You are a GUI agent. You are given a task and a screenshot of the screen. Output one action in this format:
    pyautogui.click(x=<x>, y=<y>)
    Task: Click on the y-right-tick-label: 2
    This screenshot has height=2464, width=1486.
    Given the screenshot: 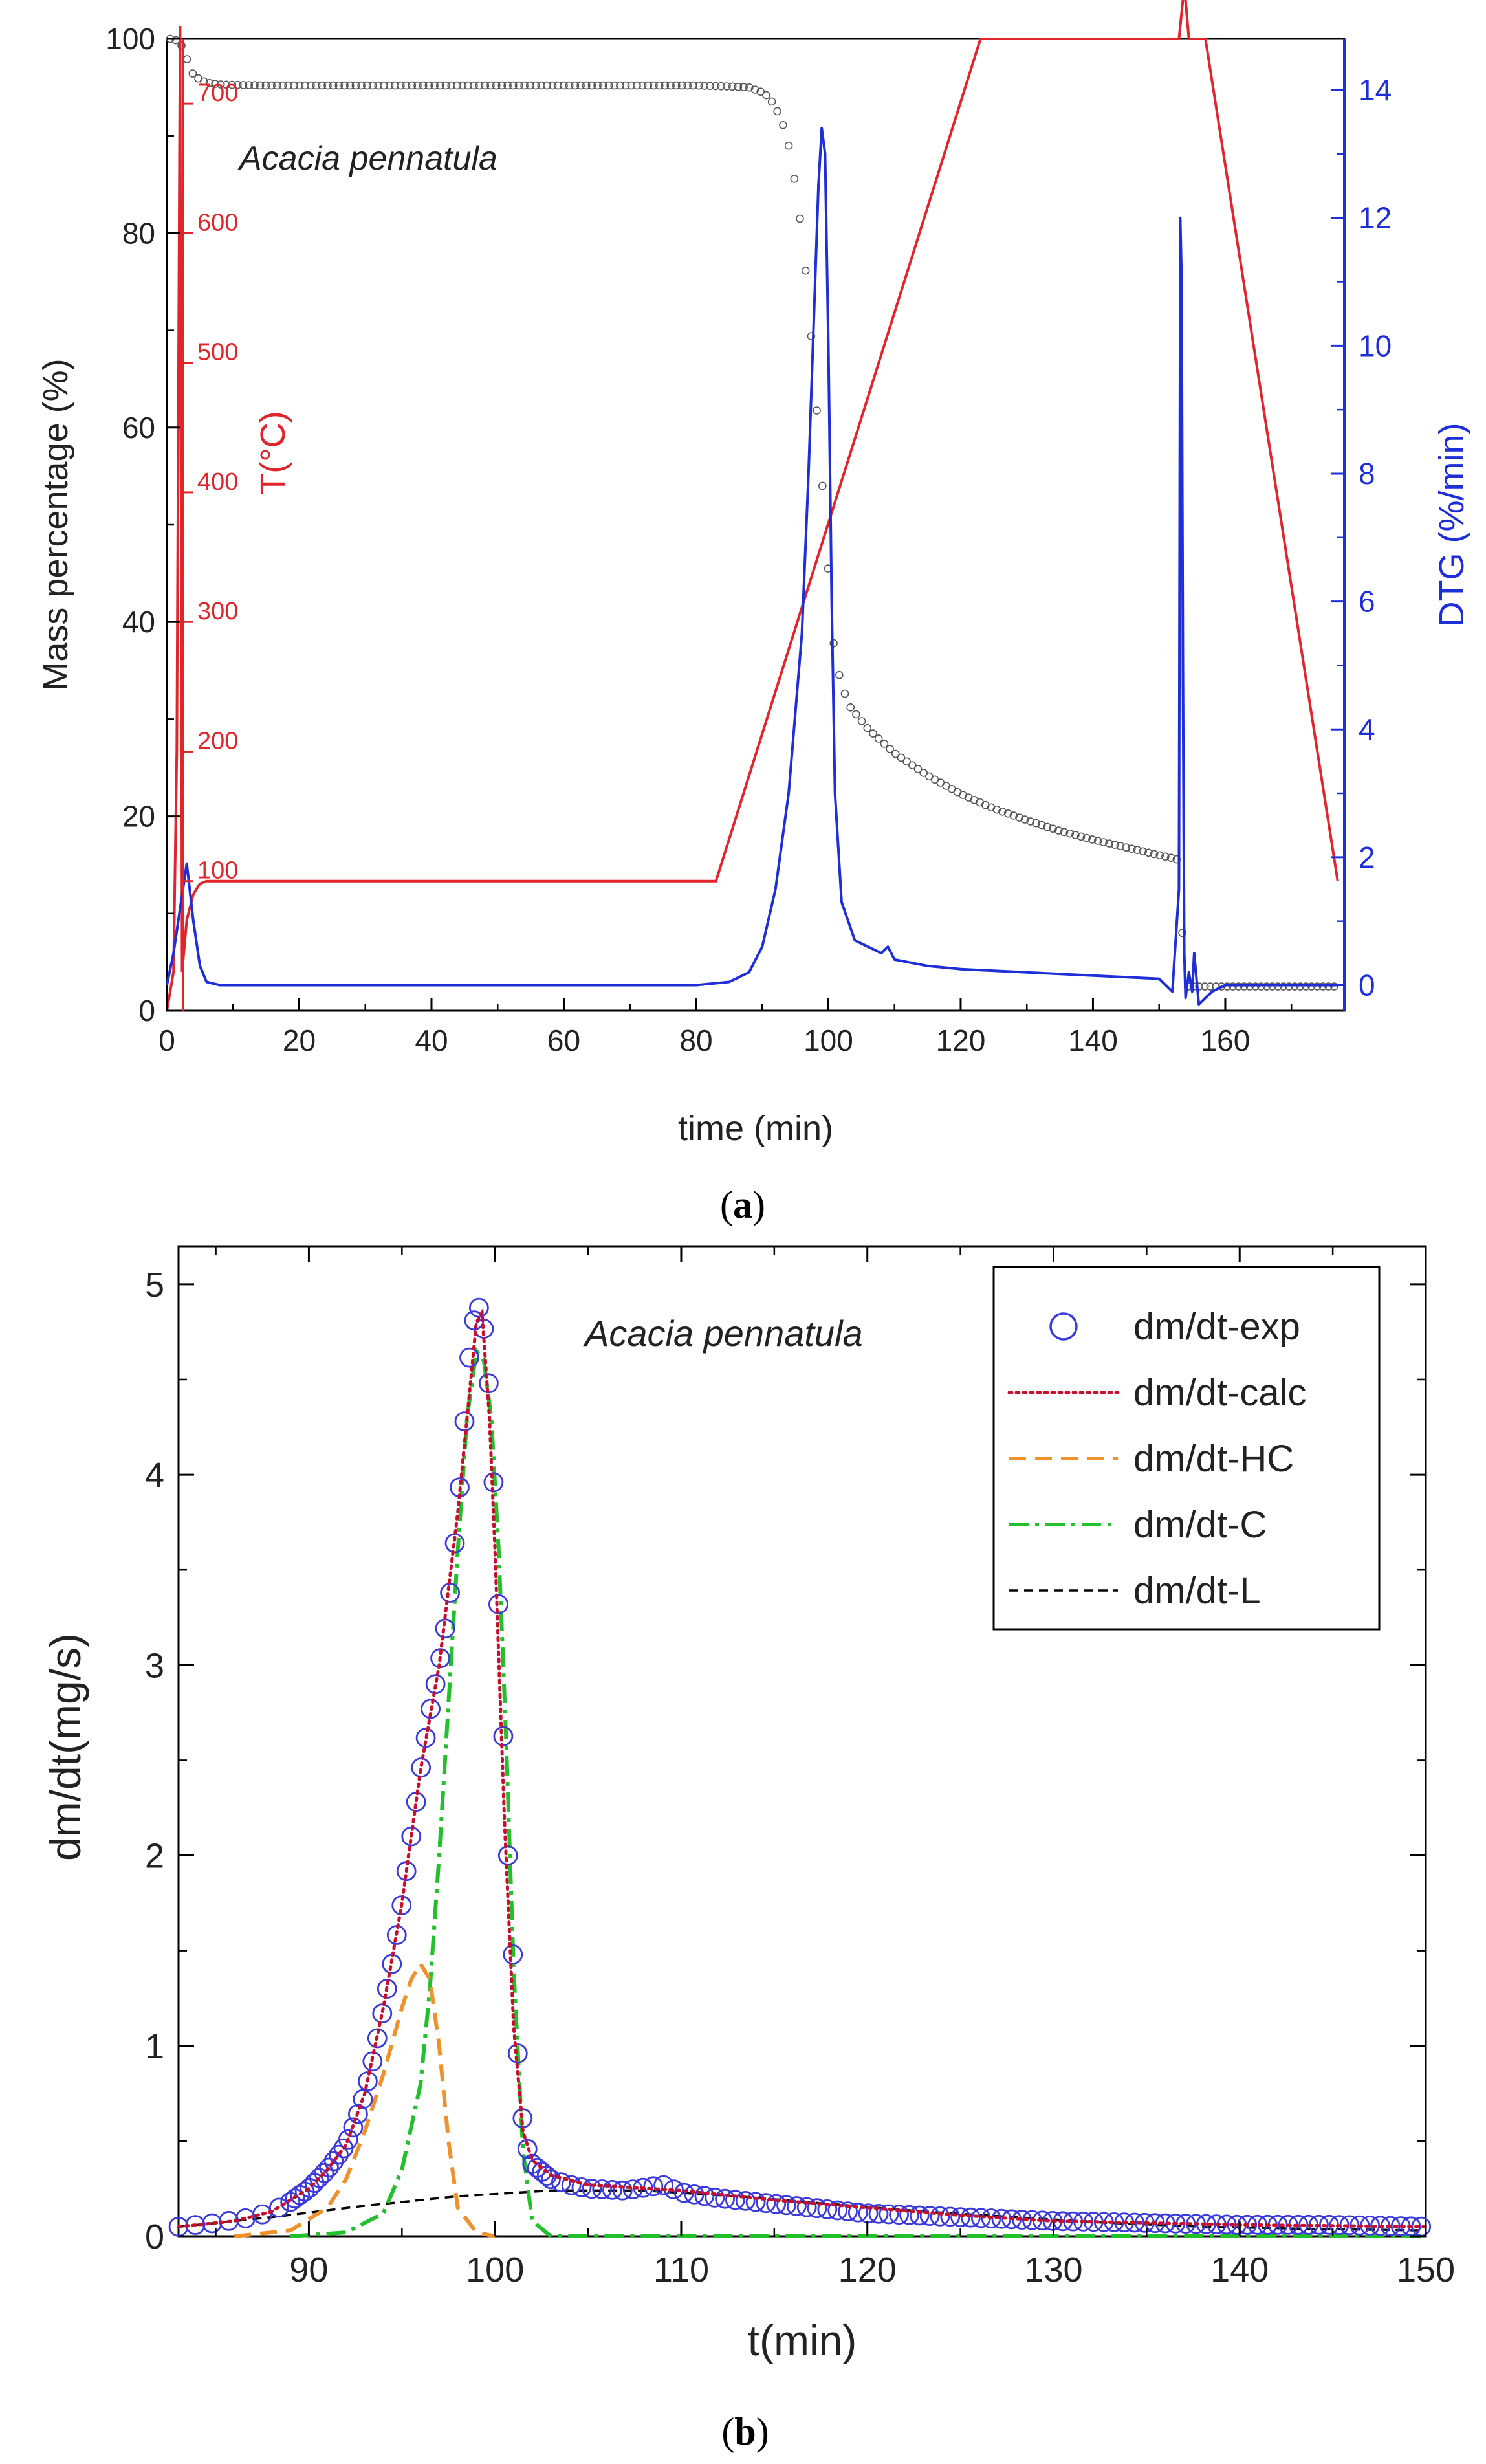 What is the action you would take?
    pyautogui.click(x=1367, y=857)
    